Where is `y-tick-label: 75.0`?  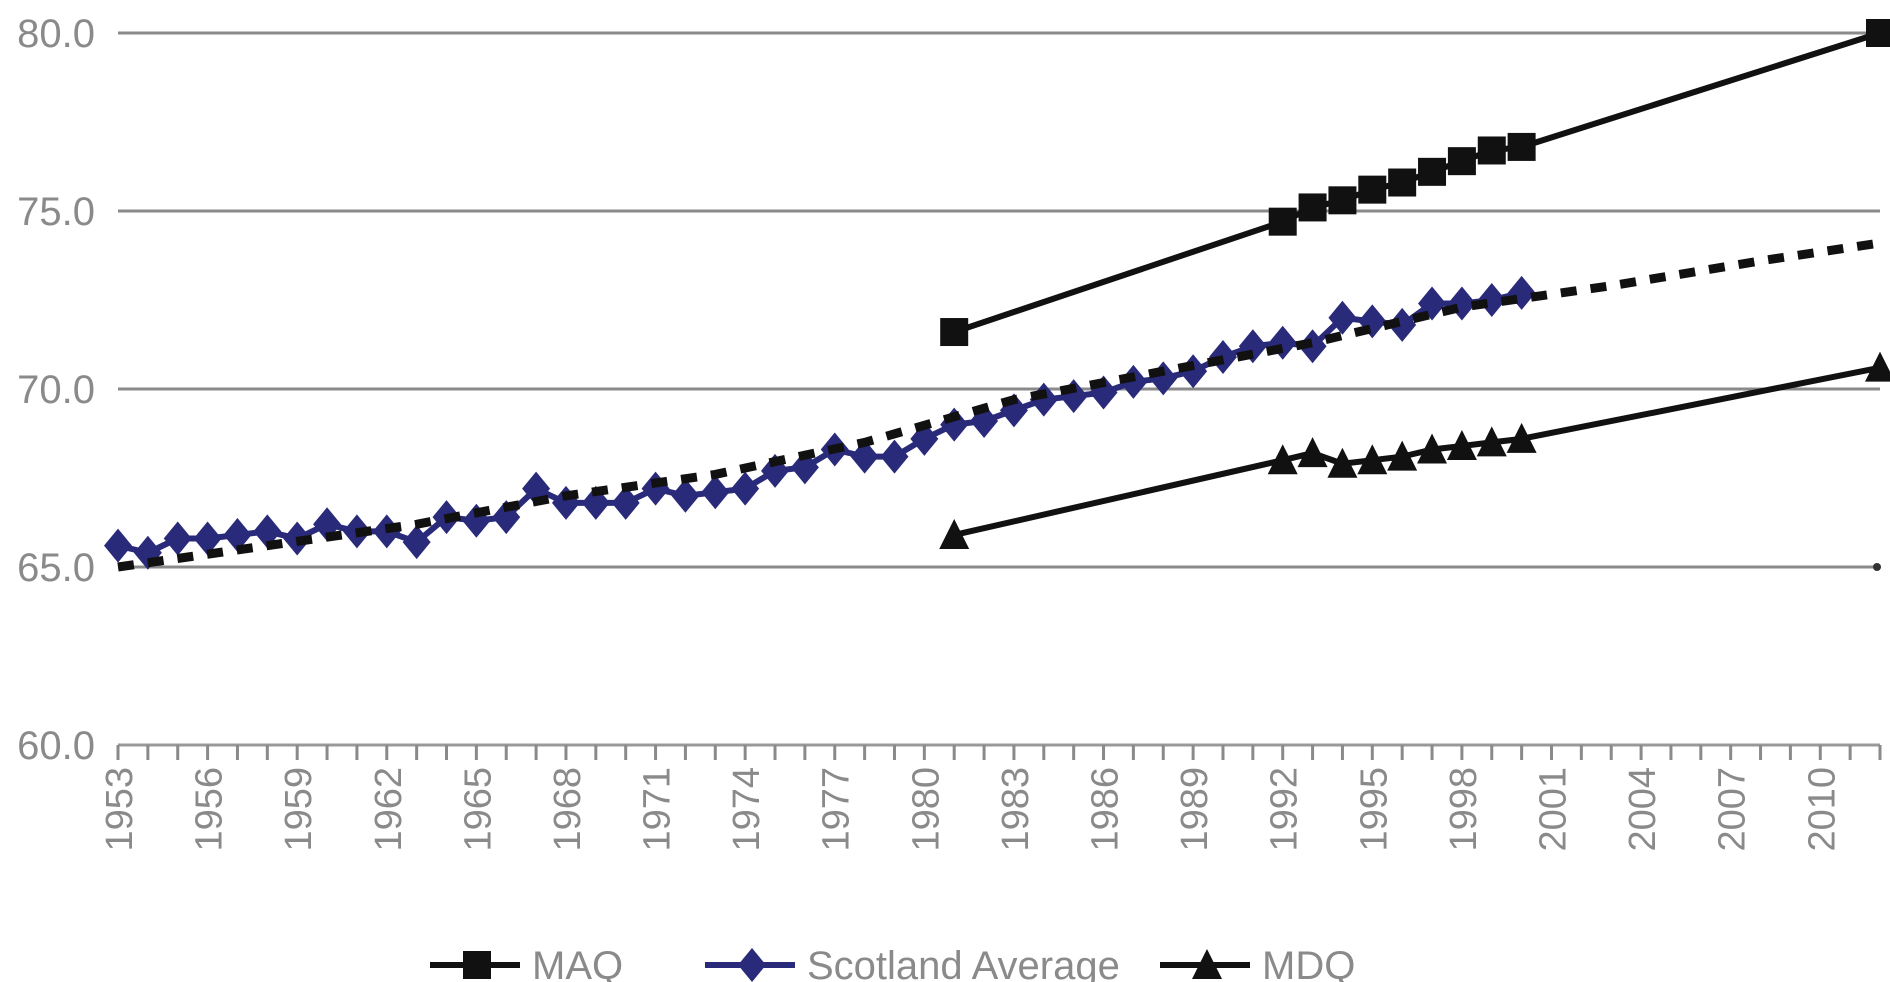 y-tick-label: 75.0 is located at coordinates (56, 212).